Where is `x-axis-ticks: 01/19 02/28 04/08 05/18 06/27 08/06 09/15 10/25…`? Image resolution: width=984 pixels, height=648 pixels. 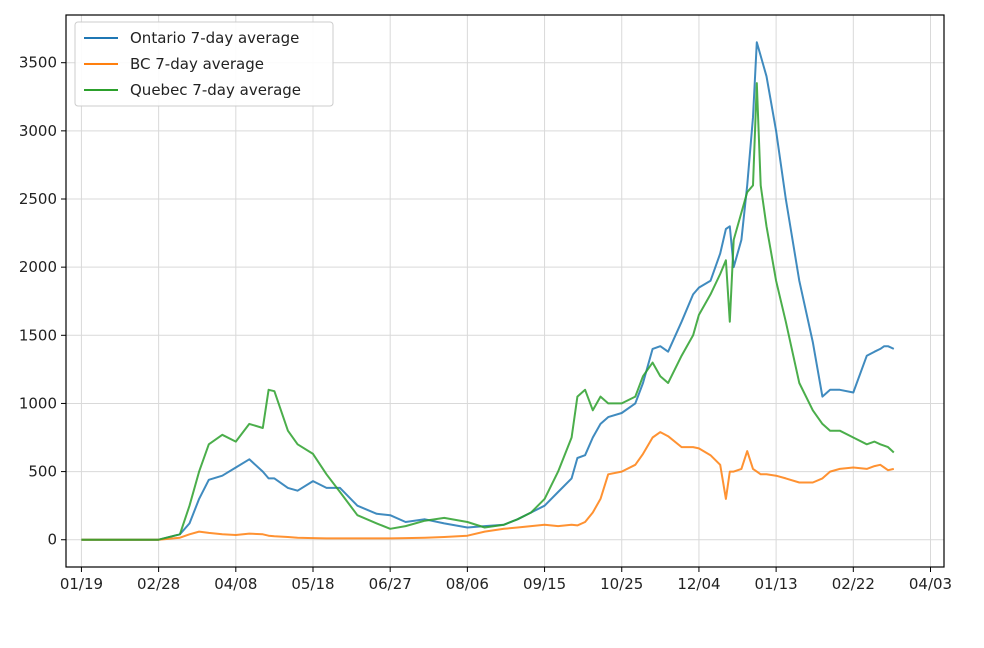 x-axis-ticks: 01/19 02/28 04/08 05/18 06/27 08/06 09/15 10/25… is located at coordinates (506, 580).